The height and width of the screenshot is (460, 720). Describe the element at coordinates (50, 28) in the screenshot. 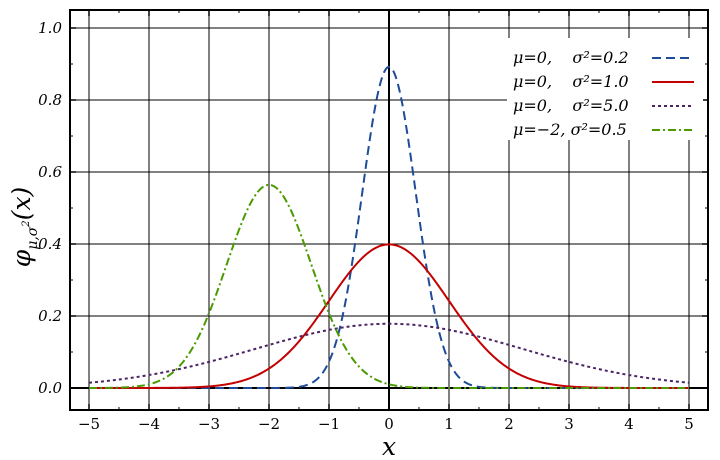

I see `y-tick-label: 1.0` at that location.